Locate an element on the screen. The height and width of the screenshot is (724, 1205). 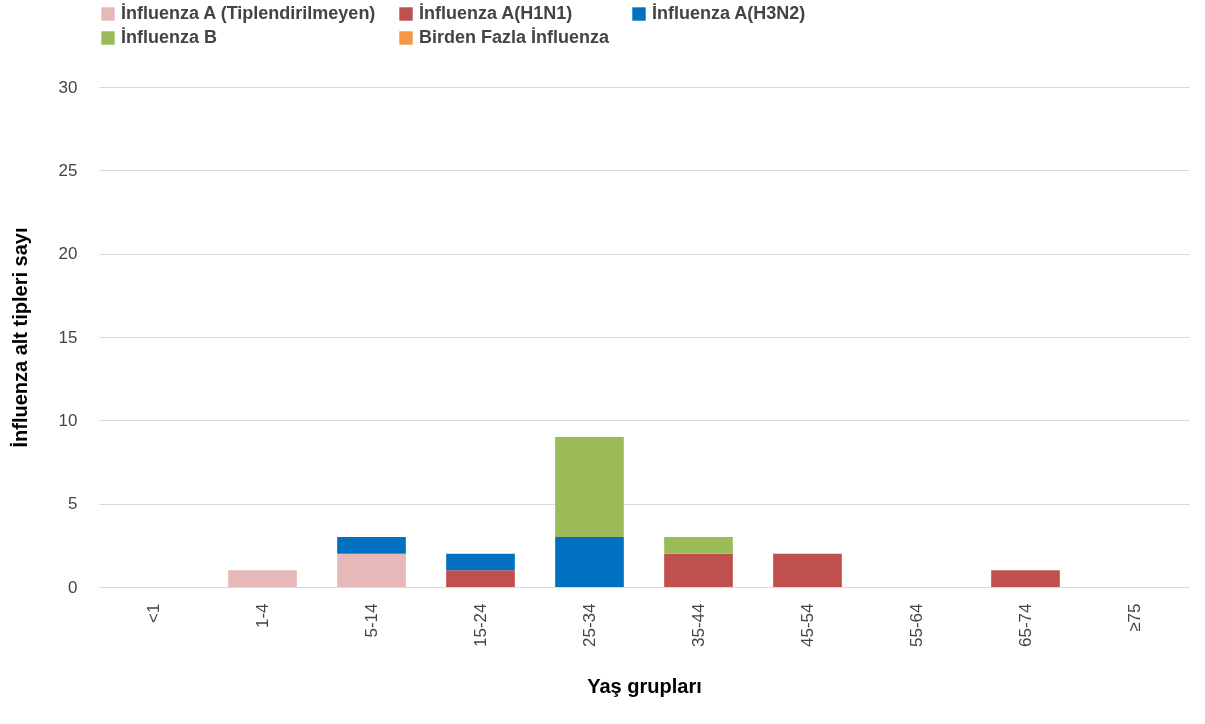
x-tick-label: 15-24 is located at coordinates (480, 625).